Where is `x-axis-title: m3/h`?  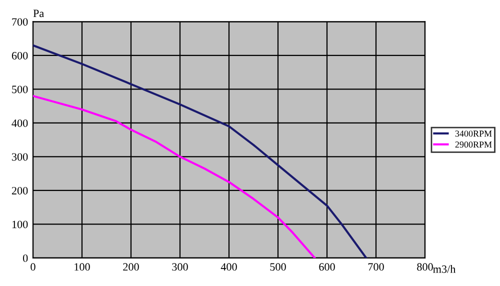
x-axis-title: m3/h is located at coordinates (444, 269).